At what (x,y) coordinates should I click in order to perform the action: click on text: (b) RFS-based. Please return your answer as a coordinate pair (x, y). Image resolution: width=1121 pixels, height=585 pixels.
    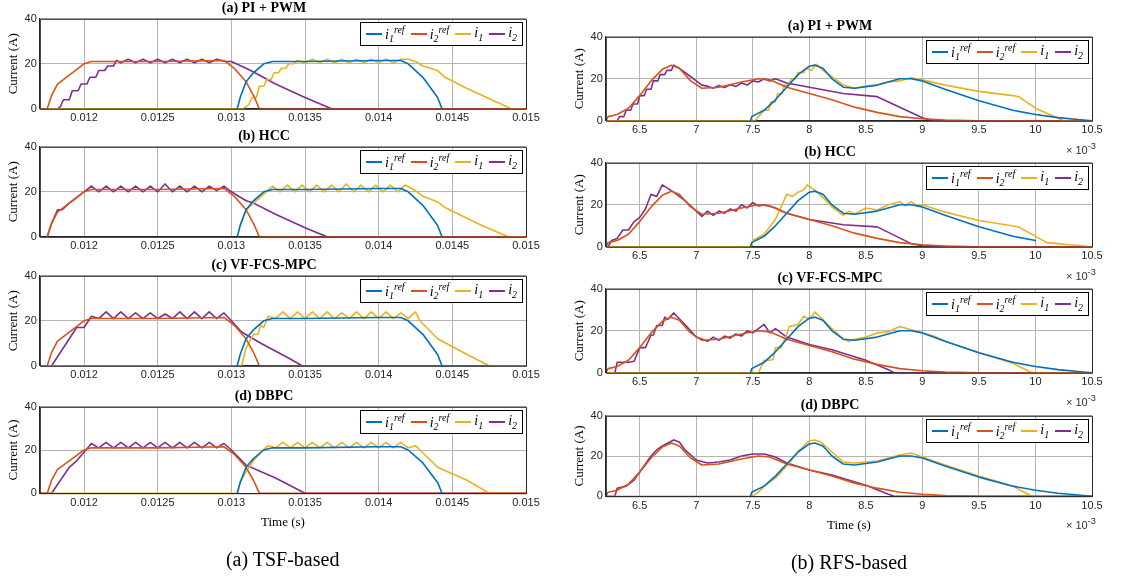
    Looking at the image, I should click on (849, 562).